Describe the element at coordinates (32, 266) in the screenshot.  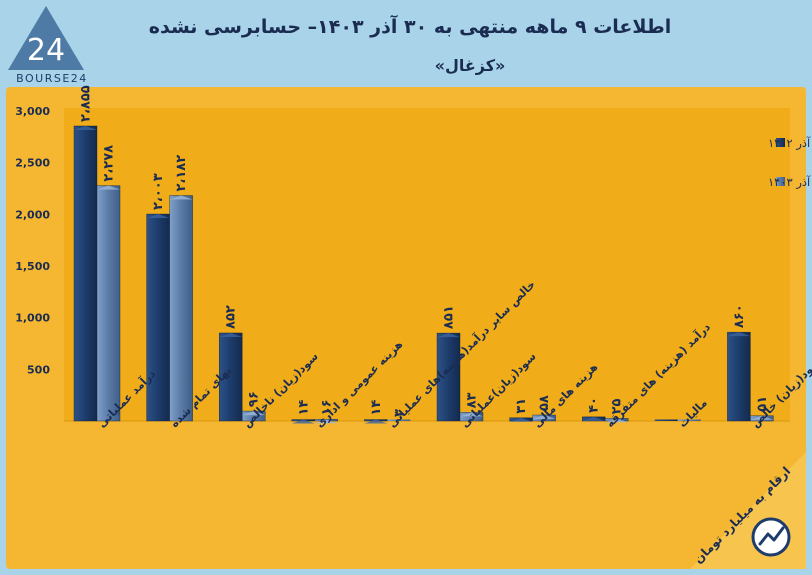
I see `y-tick-label: 1,500` at that location.